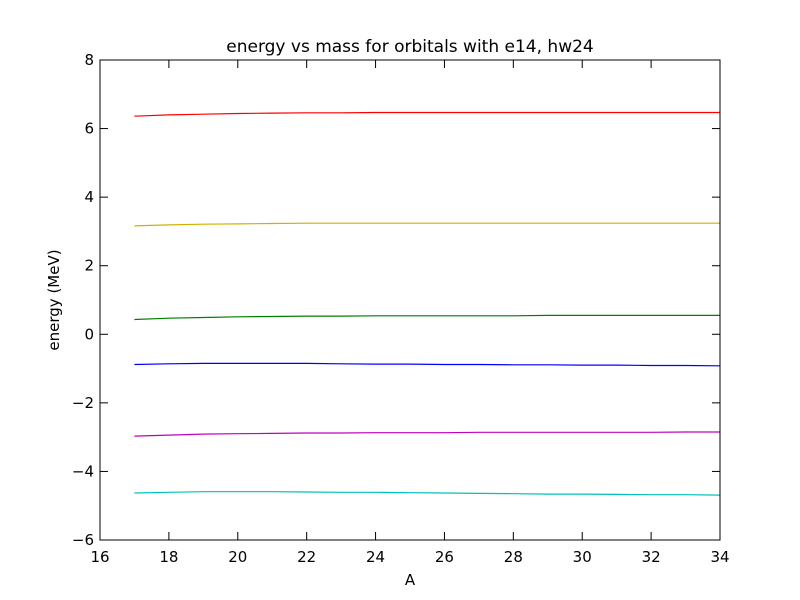 This screenshot has width=800, height=600. I want to click on x-tick-label: 26, so click(444, 557).